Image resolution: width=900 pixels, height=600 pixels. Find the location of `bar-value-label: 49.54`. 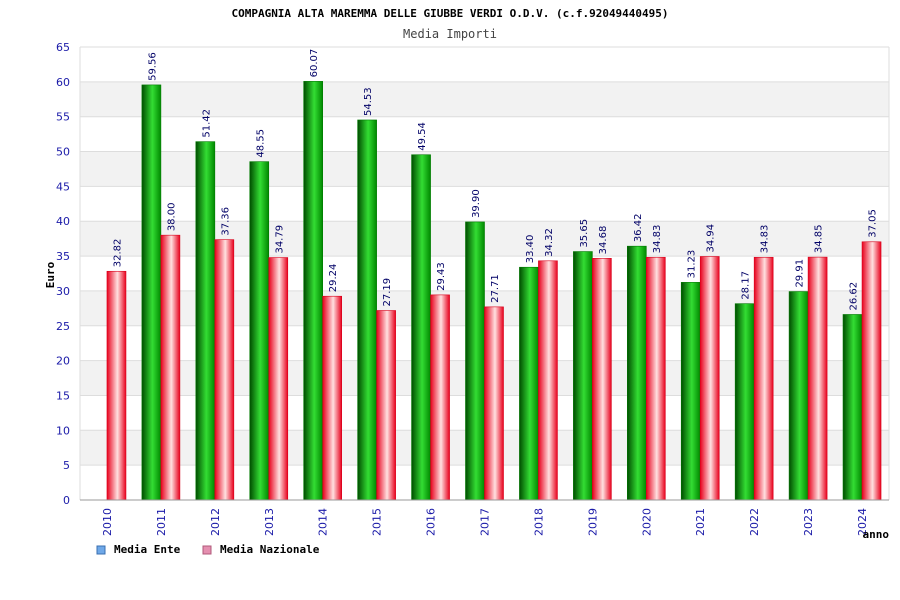

bar-value-label: 49.54 is located at coordinates (422, 136).